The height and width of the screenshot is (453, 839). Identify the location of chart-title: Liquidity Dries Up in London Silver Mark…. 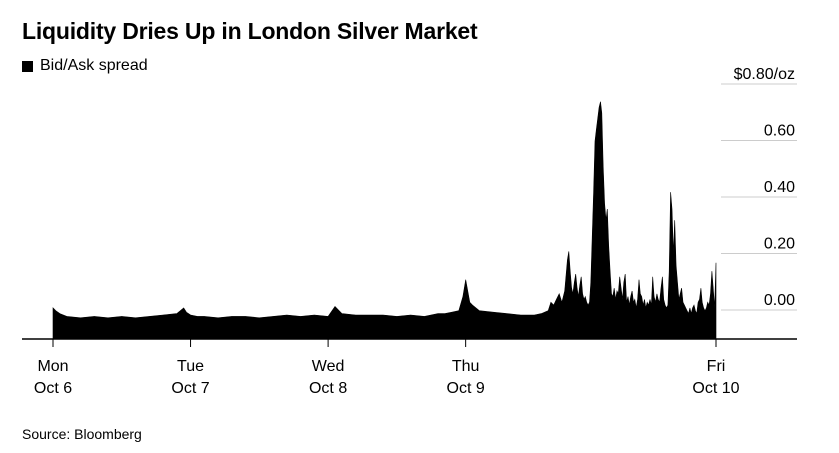
(250, 31).